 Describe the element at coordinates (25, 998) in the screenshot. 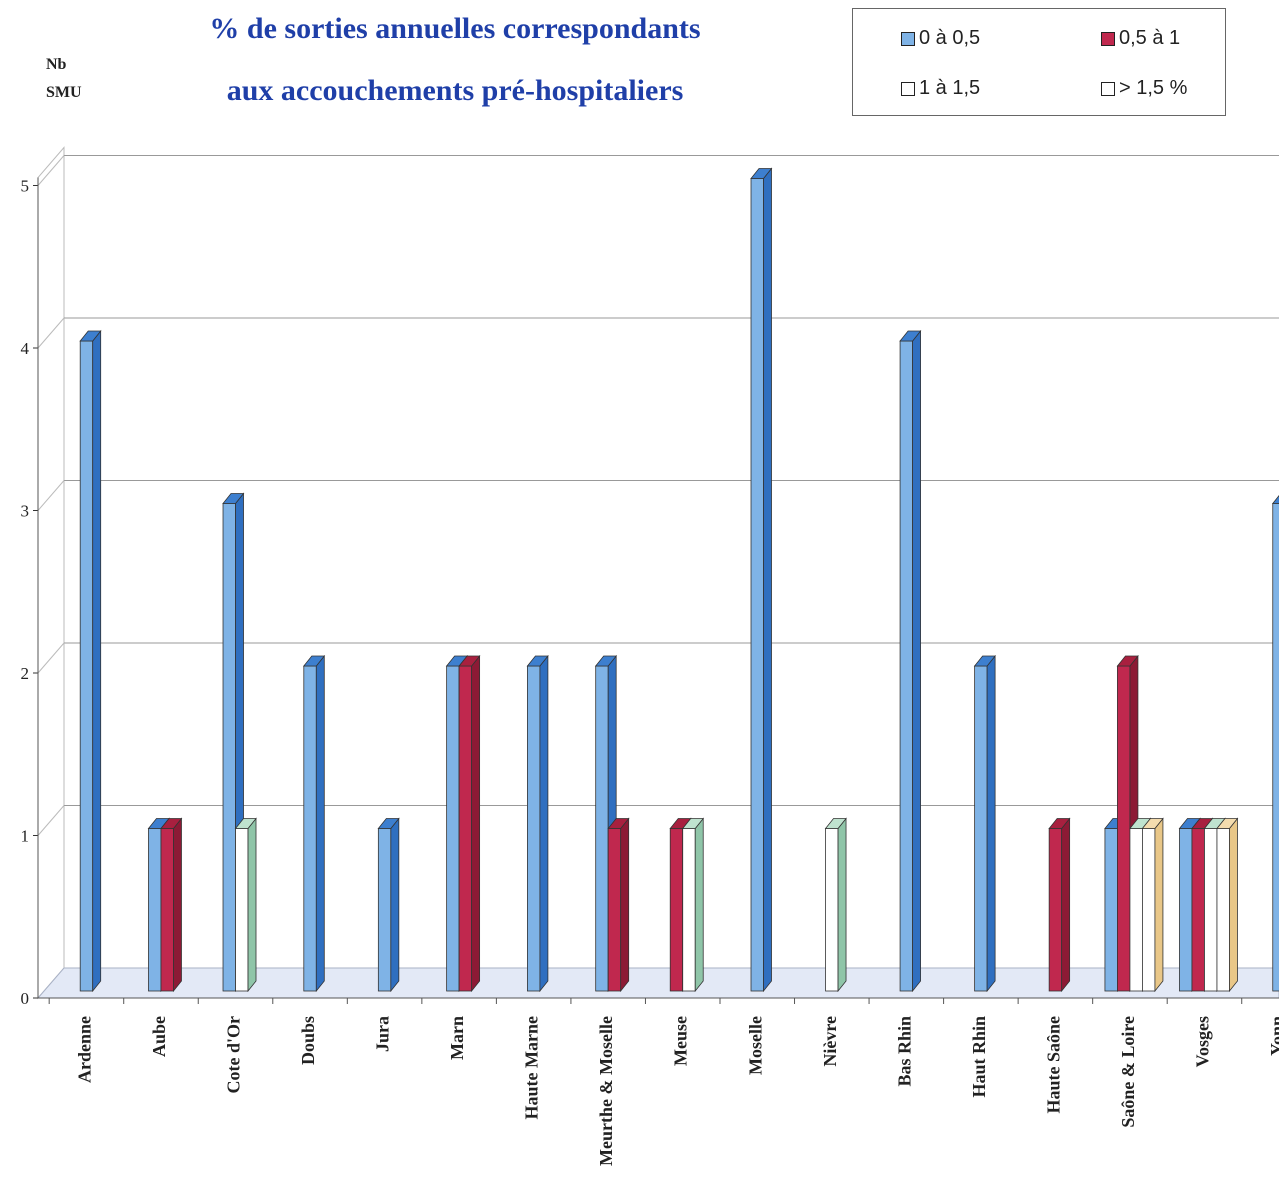

I see `y-tick-label: 0` at that location.